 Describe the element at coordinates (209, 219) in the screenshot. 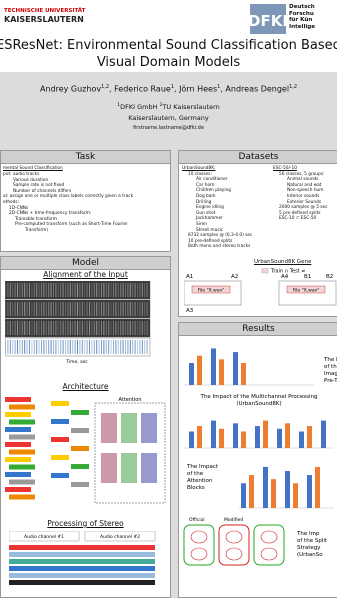

I see `dataset-item: Jackhammer` at that location.